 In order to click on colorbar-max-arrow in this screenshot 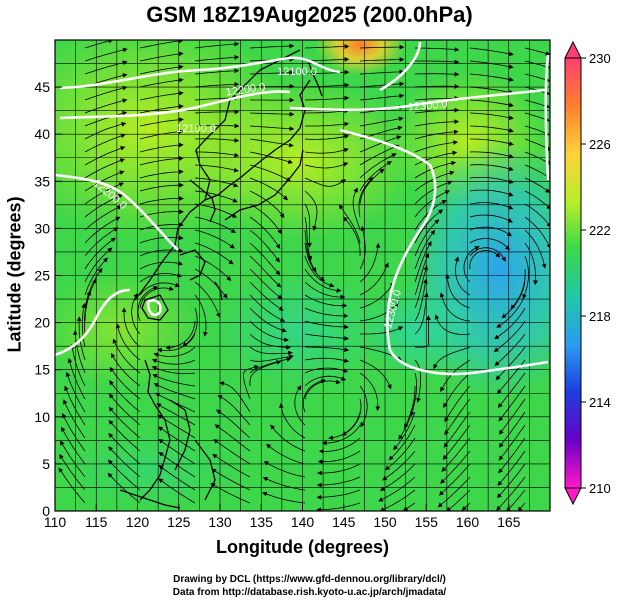, I will do `click(573, 49)`.